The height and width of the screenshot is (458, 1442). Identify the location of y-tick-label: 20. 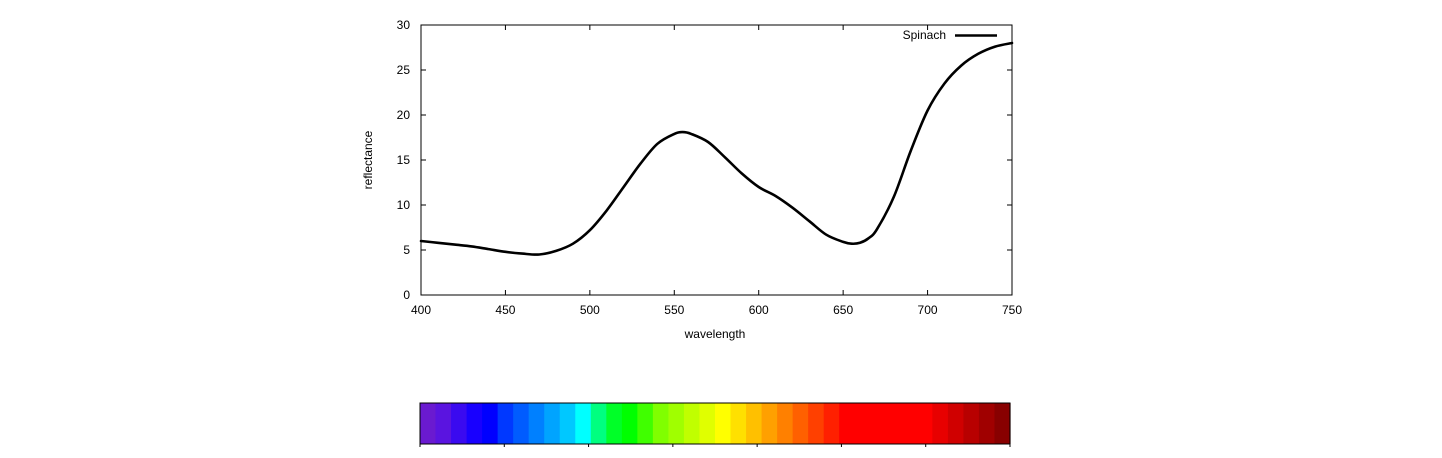
(404, 115).